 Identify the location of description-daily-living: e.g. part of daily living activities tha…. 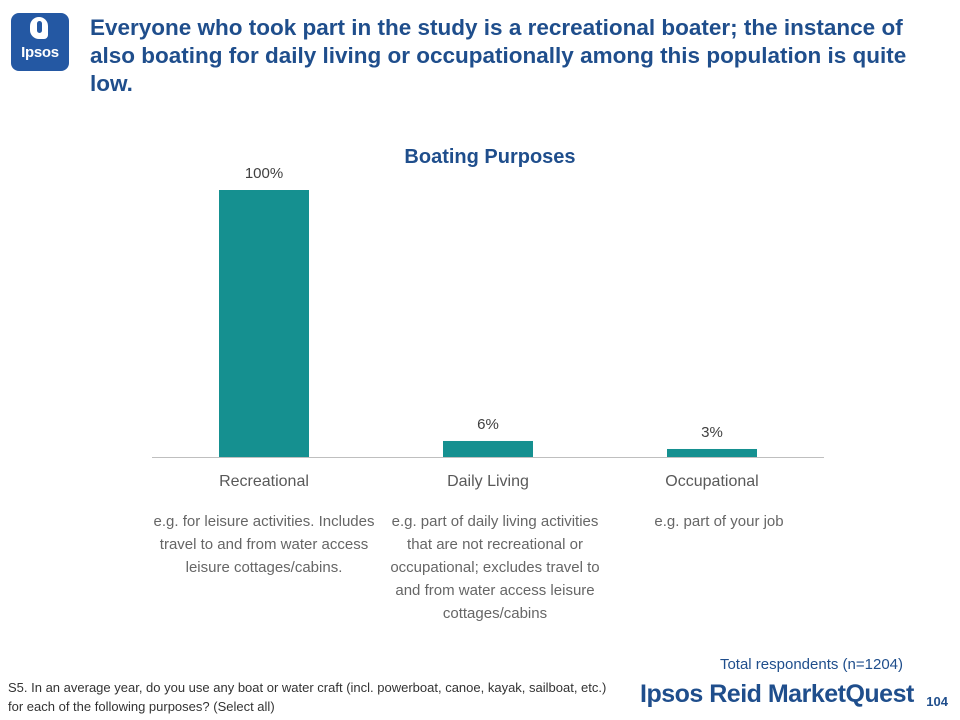
(495, 567).